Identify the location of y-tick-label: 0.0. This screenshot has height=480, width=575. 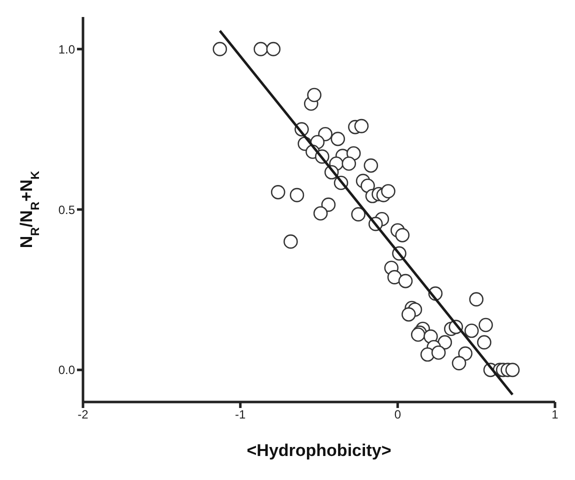
(67, 370).